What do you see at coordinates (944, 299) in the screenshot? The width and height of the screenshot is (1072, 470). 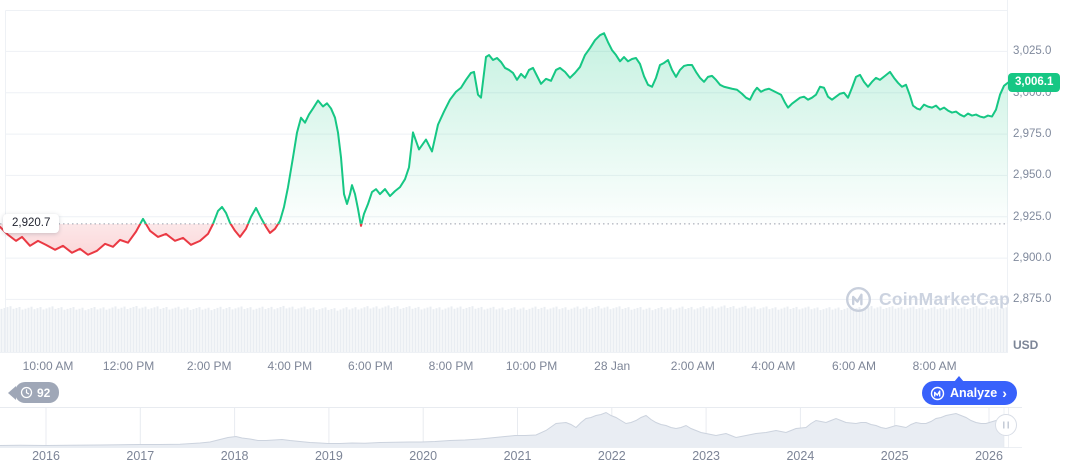 I see `watermark-text: CoinMarketCap` at bounding box center [944, 299].